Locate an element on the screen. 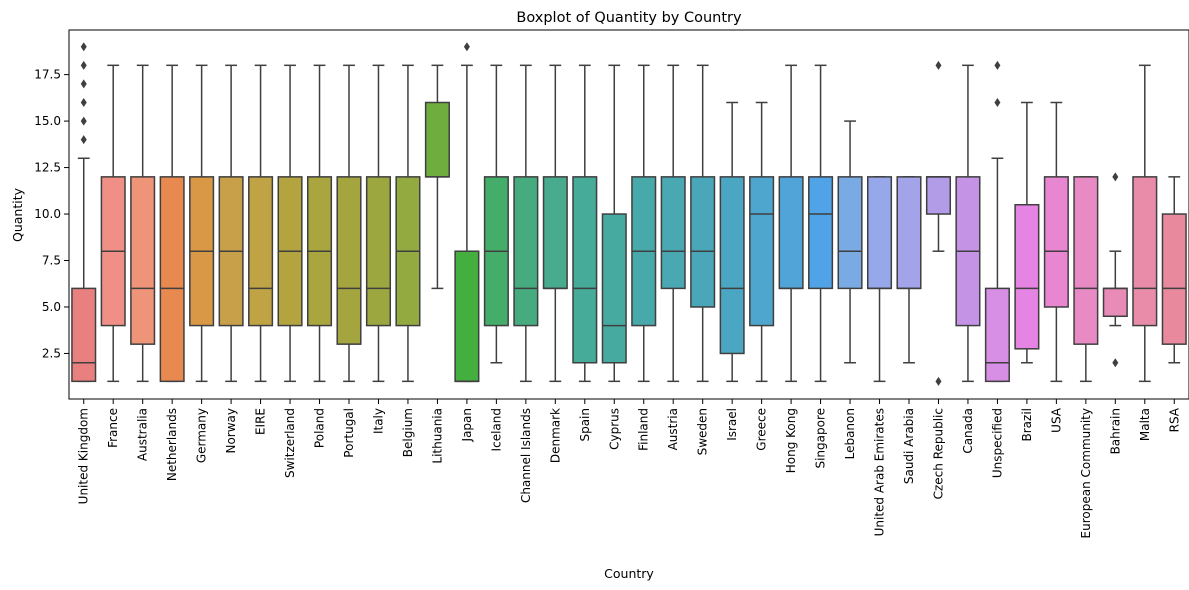 The height and width of the screenshot is (590, 1189). box-france is located at coordinates (113, 223).